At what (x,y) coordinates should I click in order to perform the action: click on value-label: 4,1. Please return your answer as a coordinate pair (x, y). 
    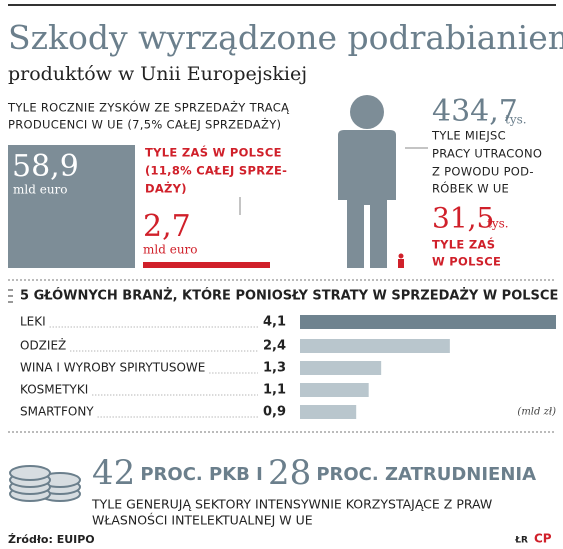
    Looking at the image, I should click on (274, 322).